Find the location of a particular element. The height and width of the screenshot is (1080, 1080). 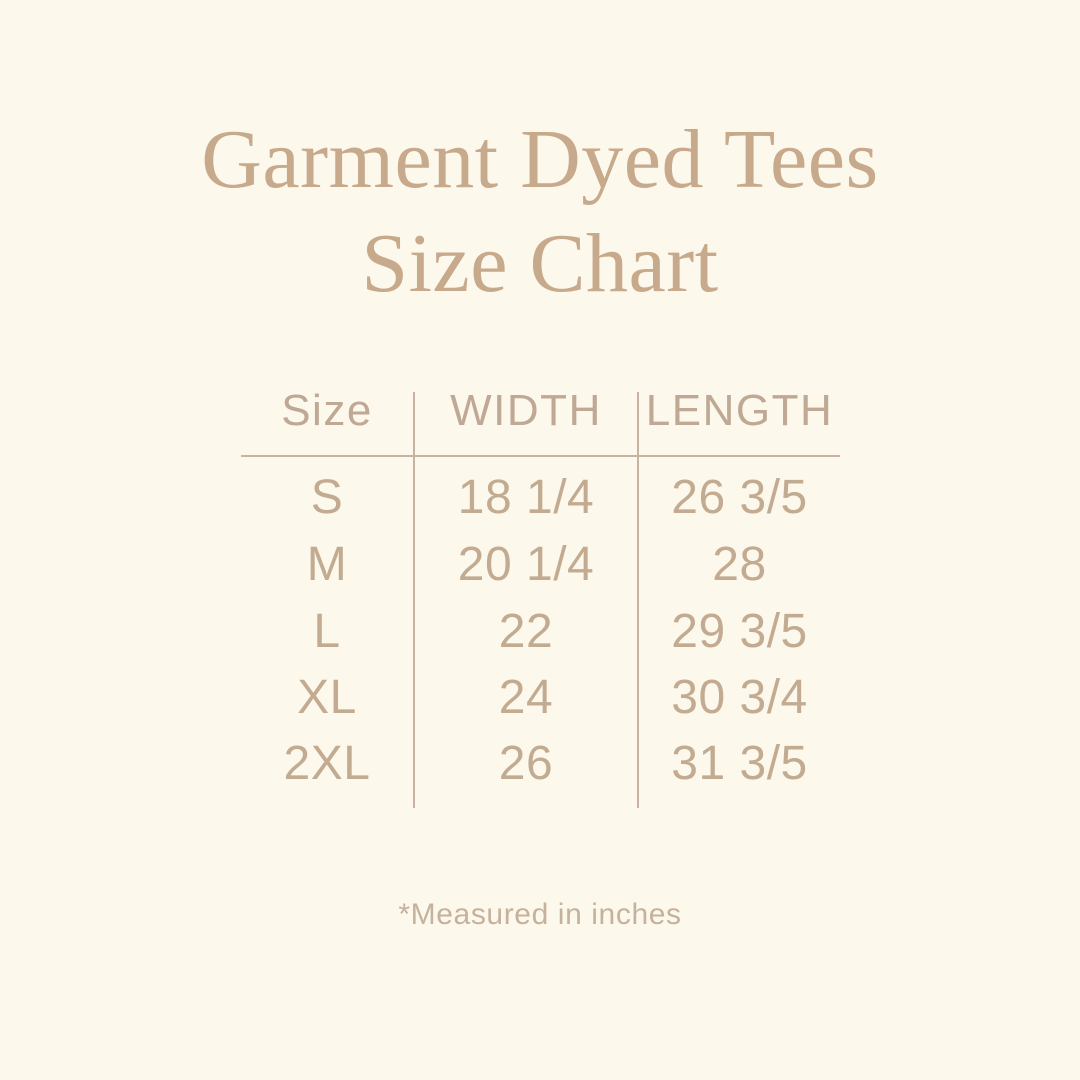

cell-length: 28 is located at coordinates (739, 564).